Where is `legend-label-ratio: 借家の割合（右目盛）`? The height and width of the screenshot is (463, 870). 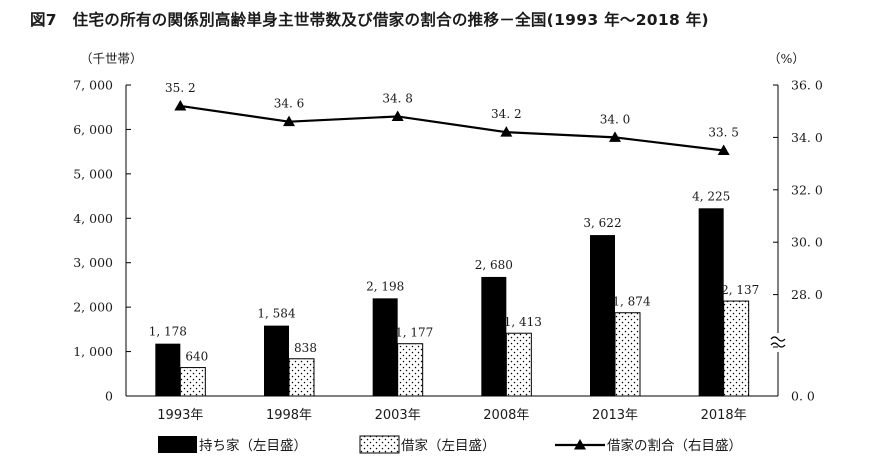
legend-label-ratio: 借家の割合（右目盛） is located at coordinates (674, 445).